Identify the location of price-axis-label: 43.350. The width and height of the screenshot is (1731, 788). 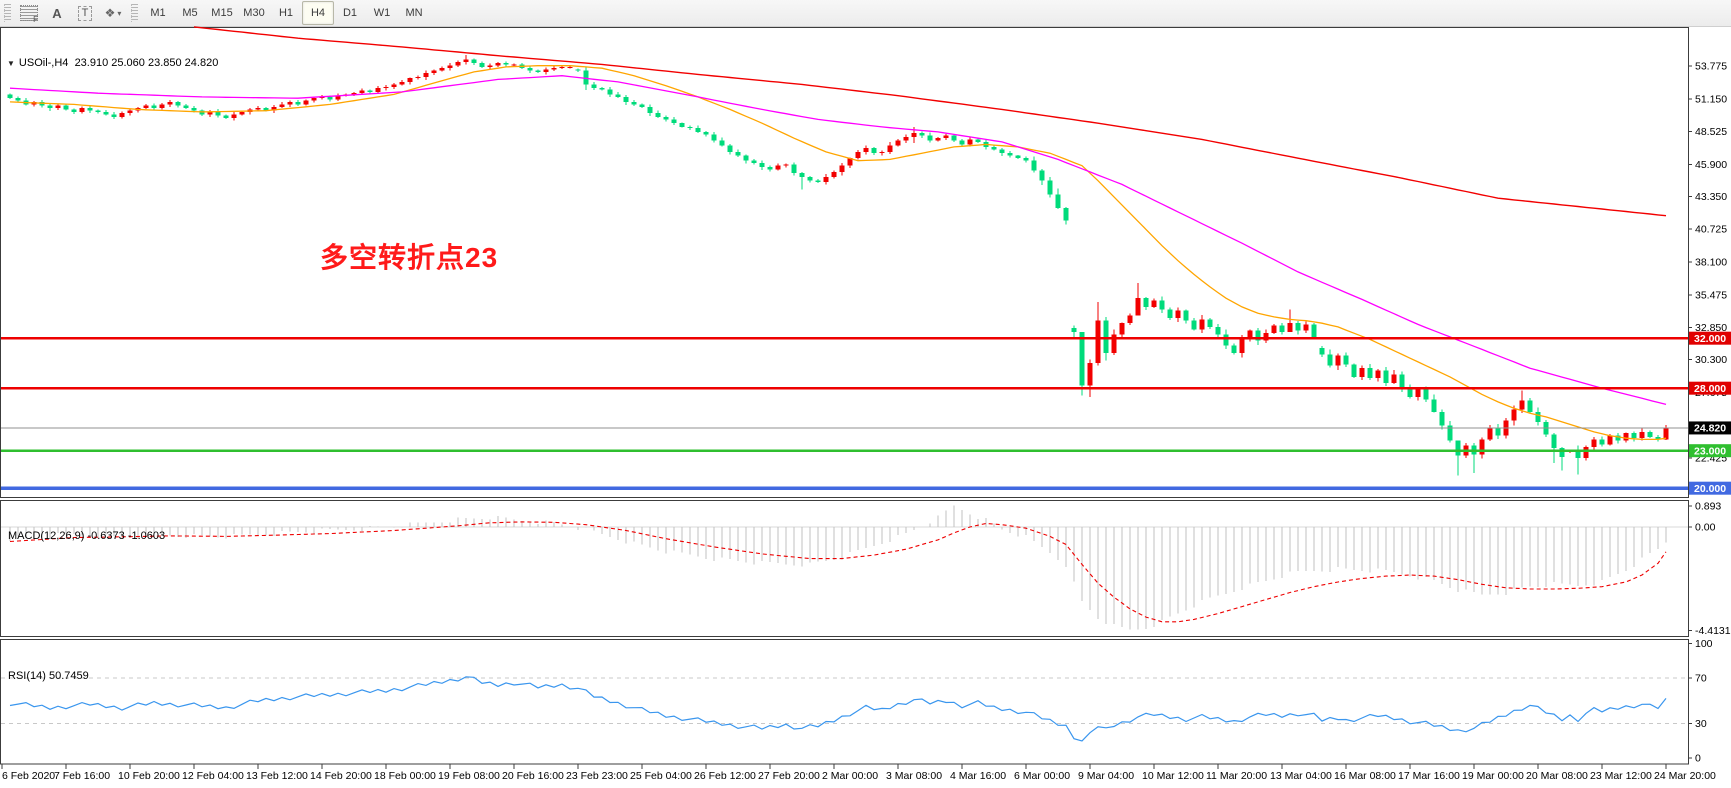
(1711, 197).